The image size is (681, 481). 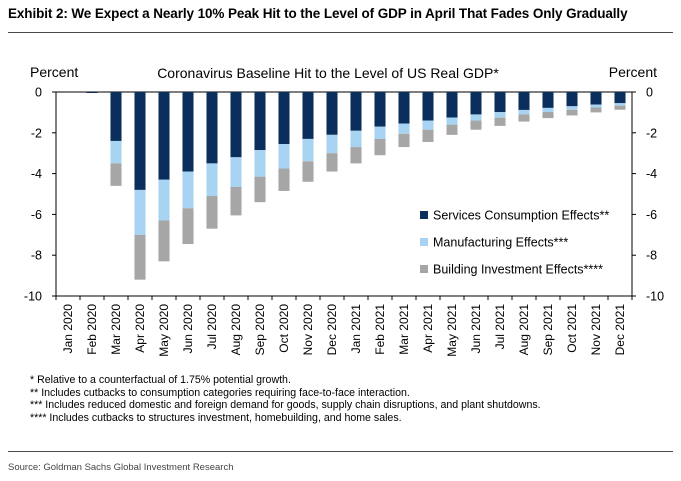 I want to click on y-tick-label-left: 0, so click(x=38, y=93).